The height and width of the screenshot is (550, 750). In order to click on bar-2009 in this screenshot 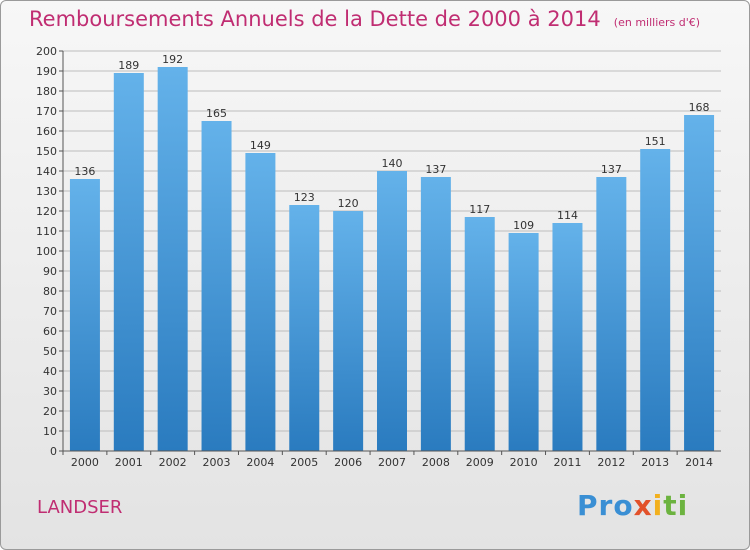, I will do `click(479, 334)`.